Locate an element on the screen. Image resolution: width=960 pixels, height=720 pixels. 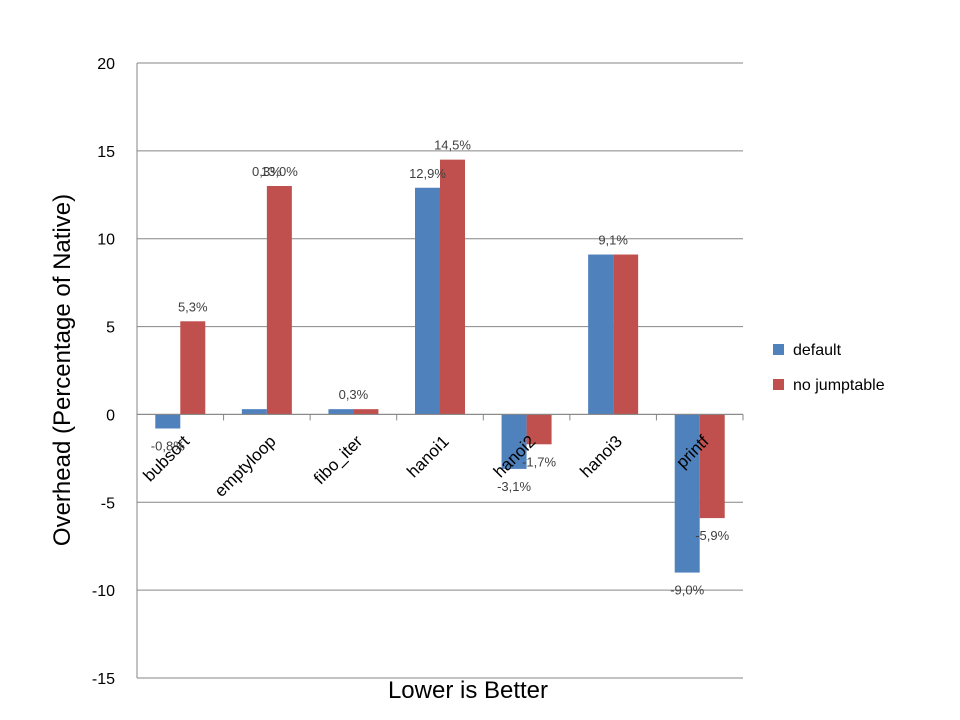
bar-no-jumptable-printf is located at coordinates (712, 466).